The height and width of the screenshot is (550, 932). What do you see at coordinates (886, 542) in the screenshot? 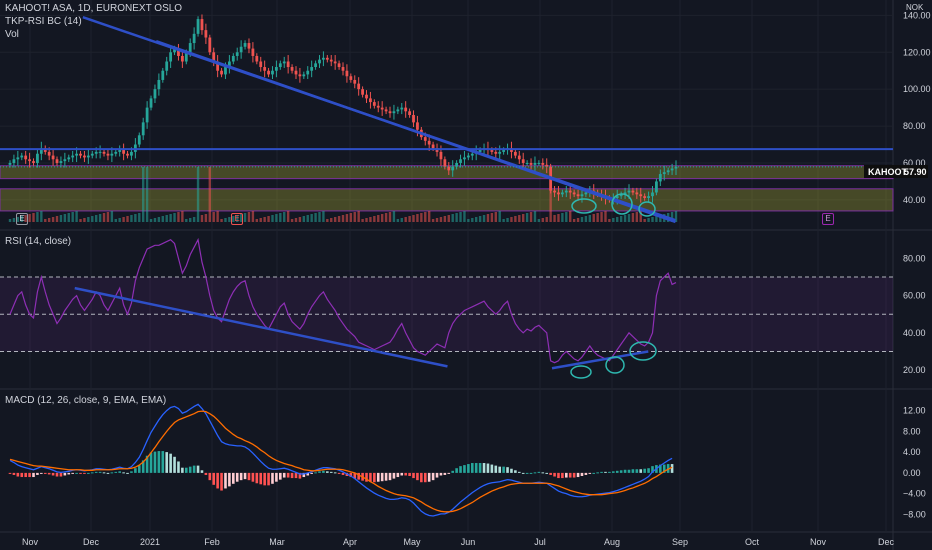
I see `x-tick-label: Dec` at bounding box center [886, 542].